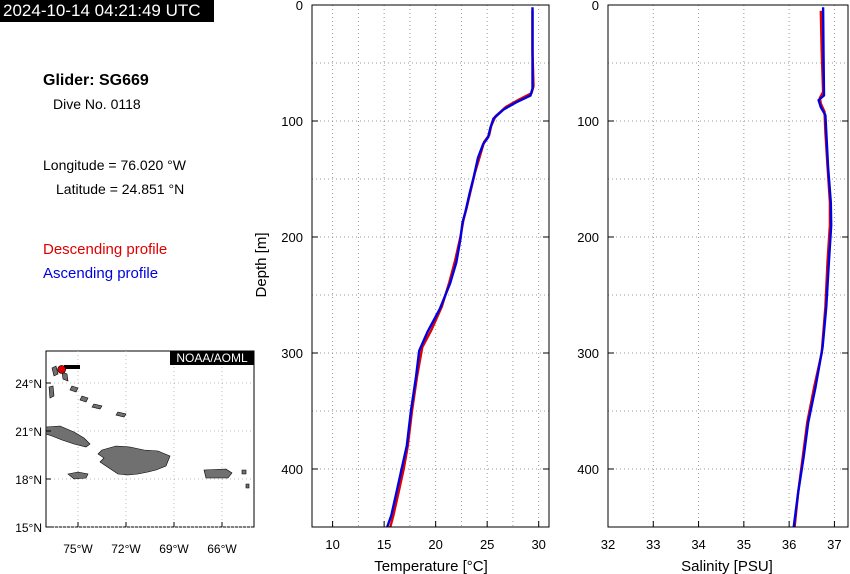 The width and height of the screenshot is (850, 574). I want to click on sal-tick-label-y: 0, so click(595, 6).